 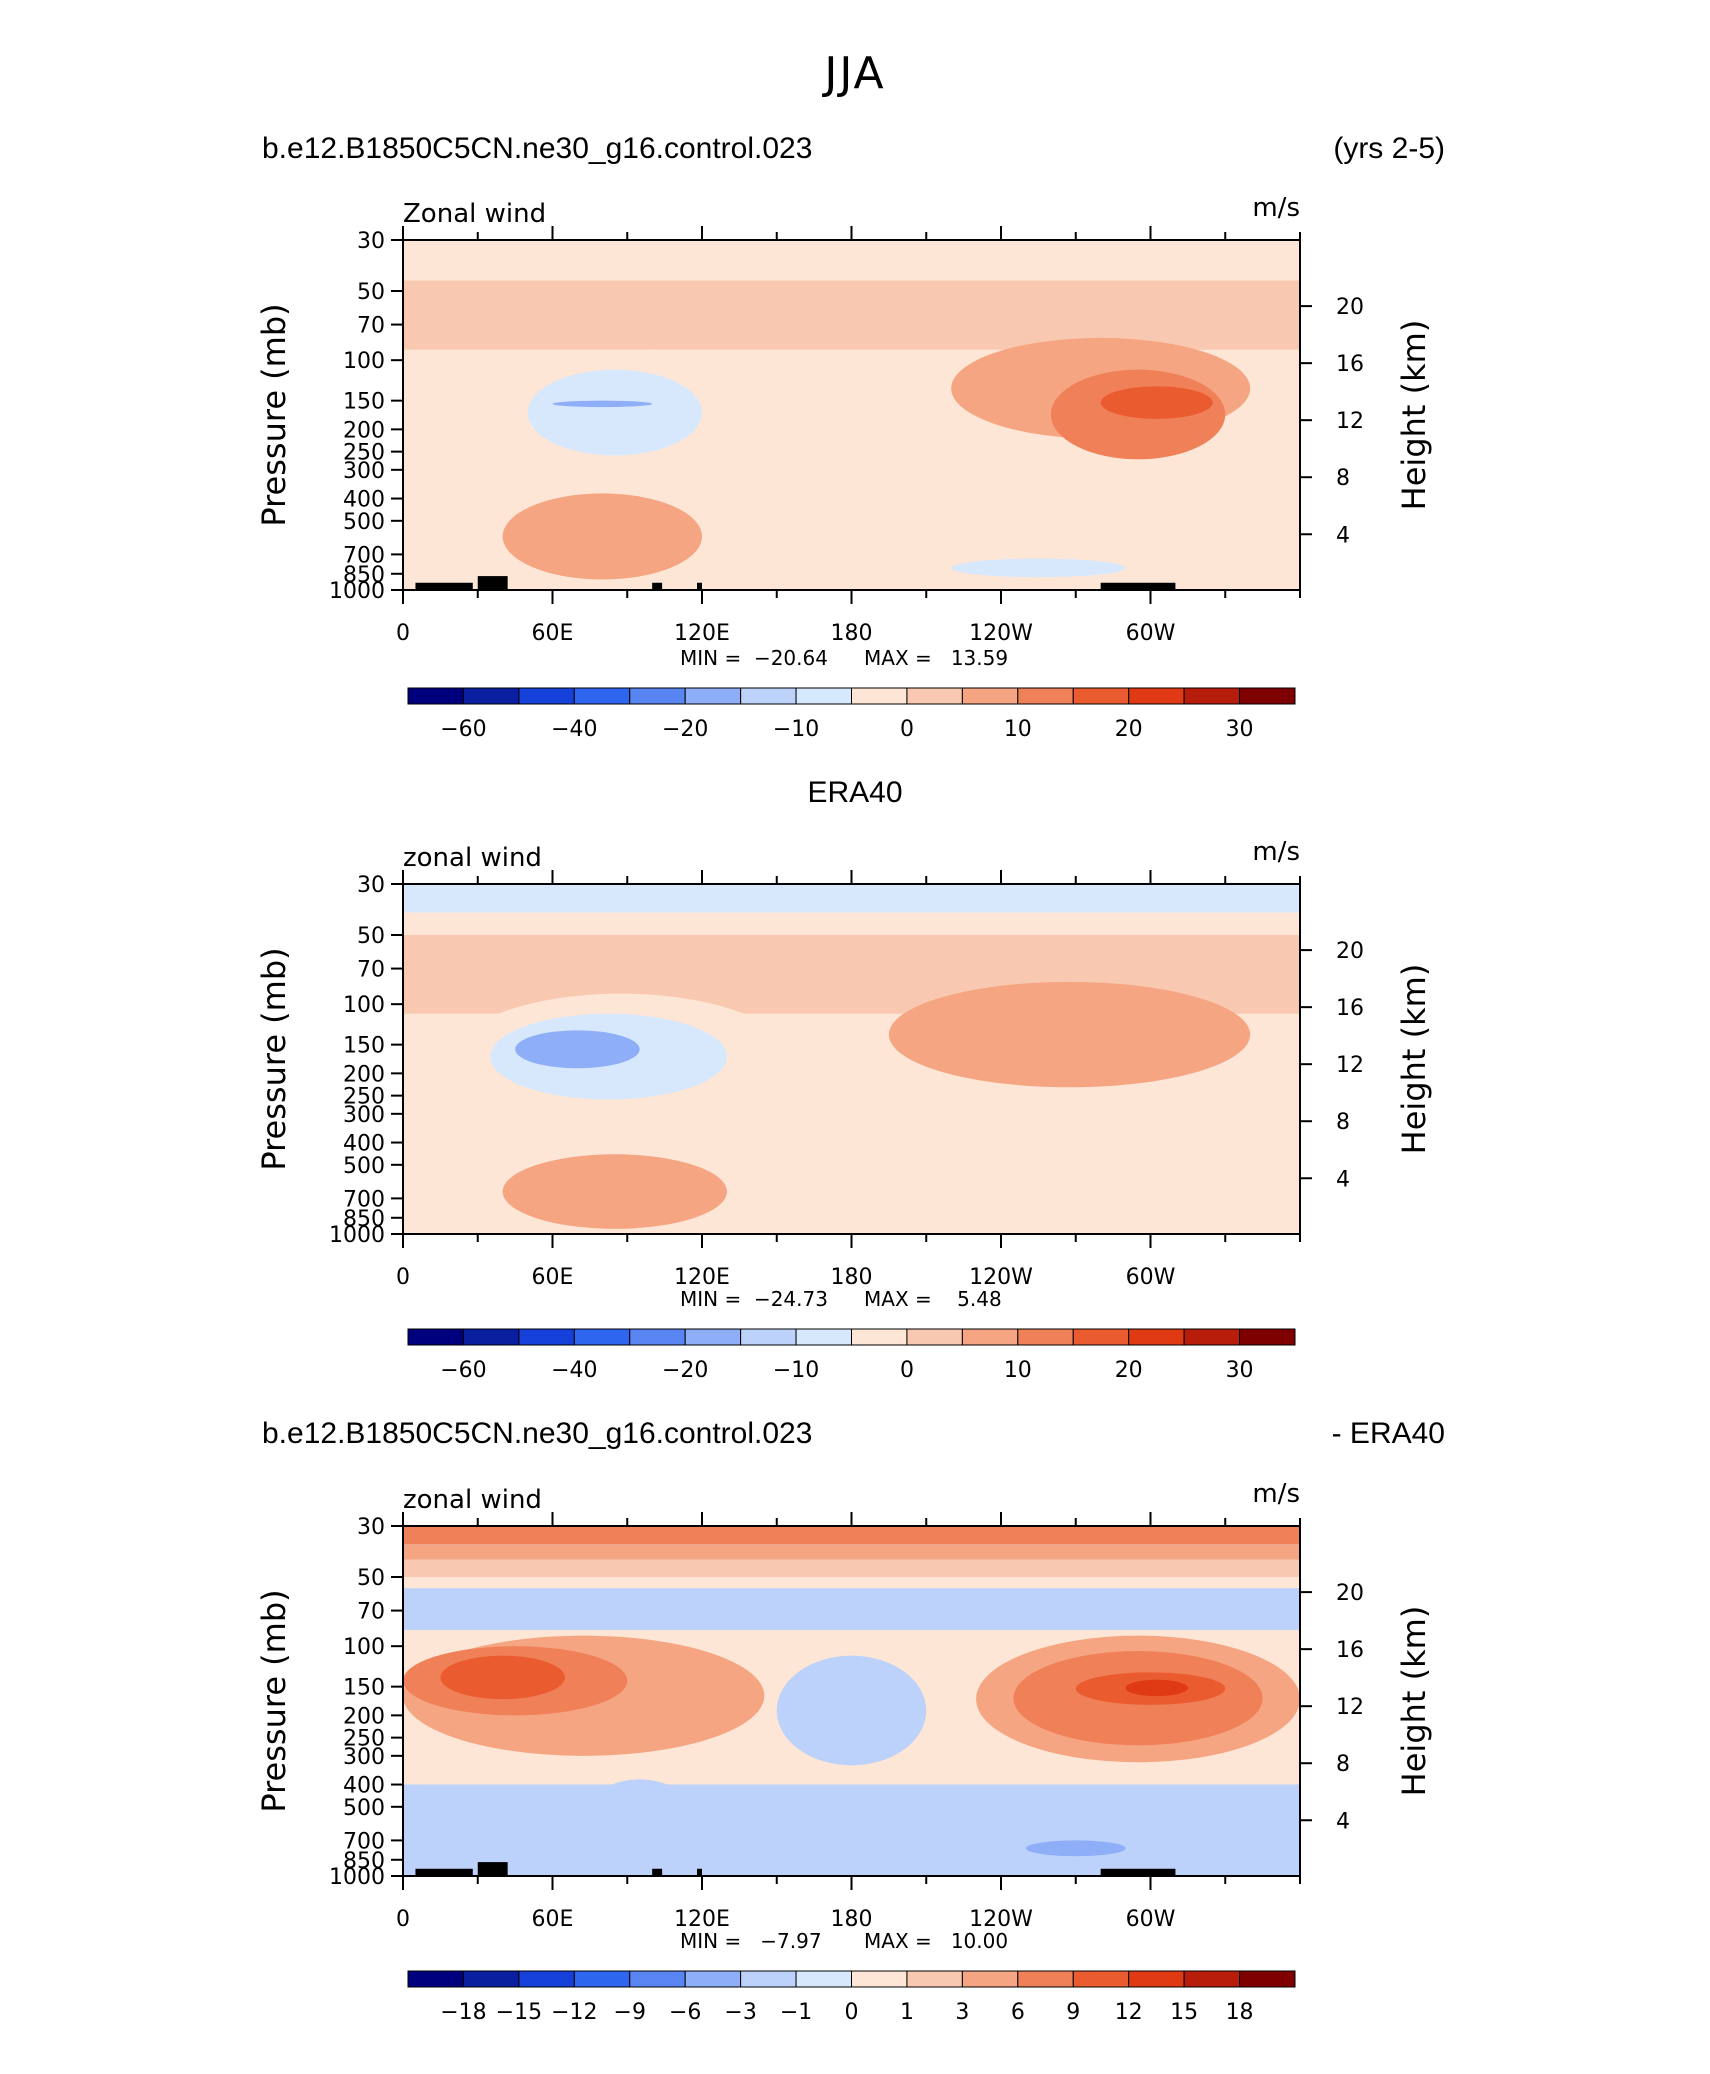 What do you see at coordinates (574, 729) in the screenshot?
I see `colorbar-label-1: −40` at bounding box center [574, 729].